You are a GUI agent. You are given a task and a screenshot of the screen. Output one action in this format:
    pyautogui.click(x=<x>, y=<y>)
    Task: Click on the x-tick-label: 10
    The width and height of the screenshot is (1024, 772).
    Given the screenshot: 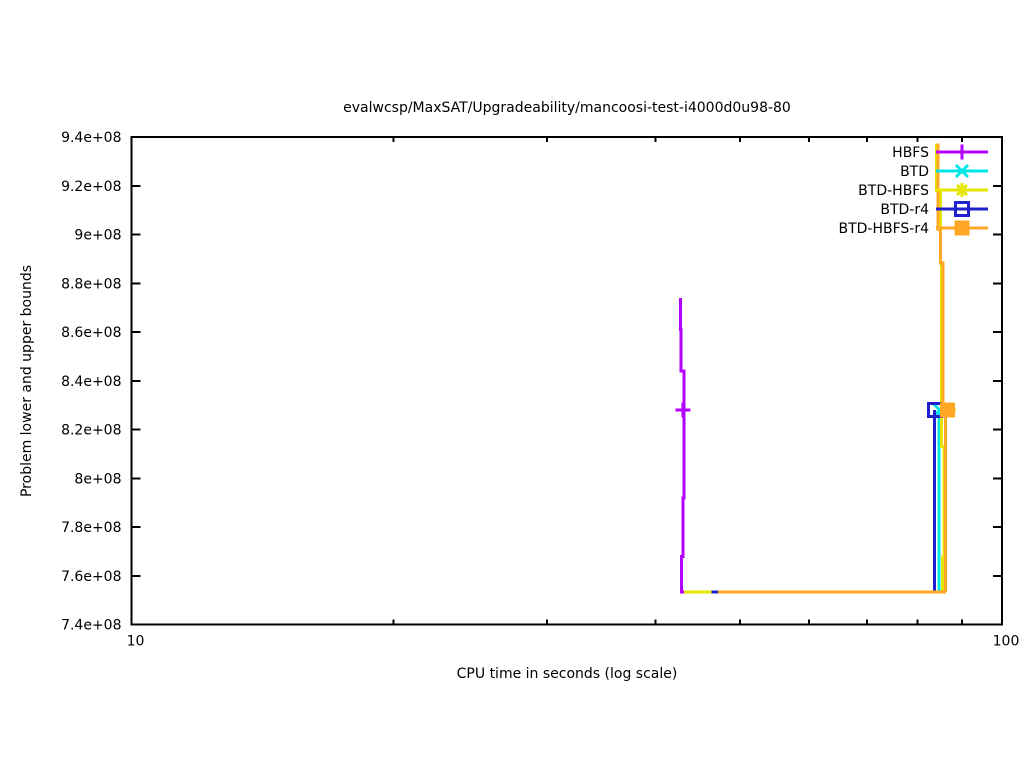 What is the action you would take?
    pyautogui.click(x=136, y=642)
    